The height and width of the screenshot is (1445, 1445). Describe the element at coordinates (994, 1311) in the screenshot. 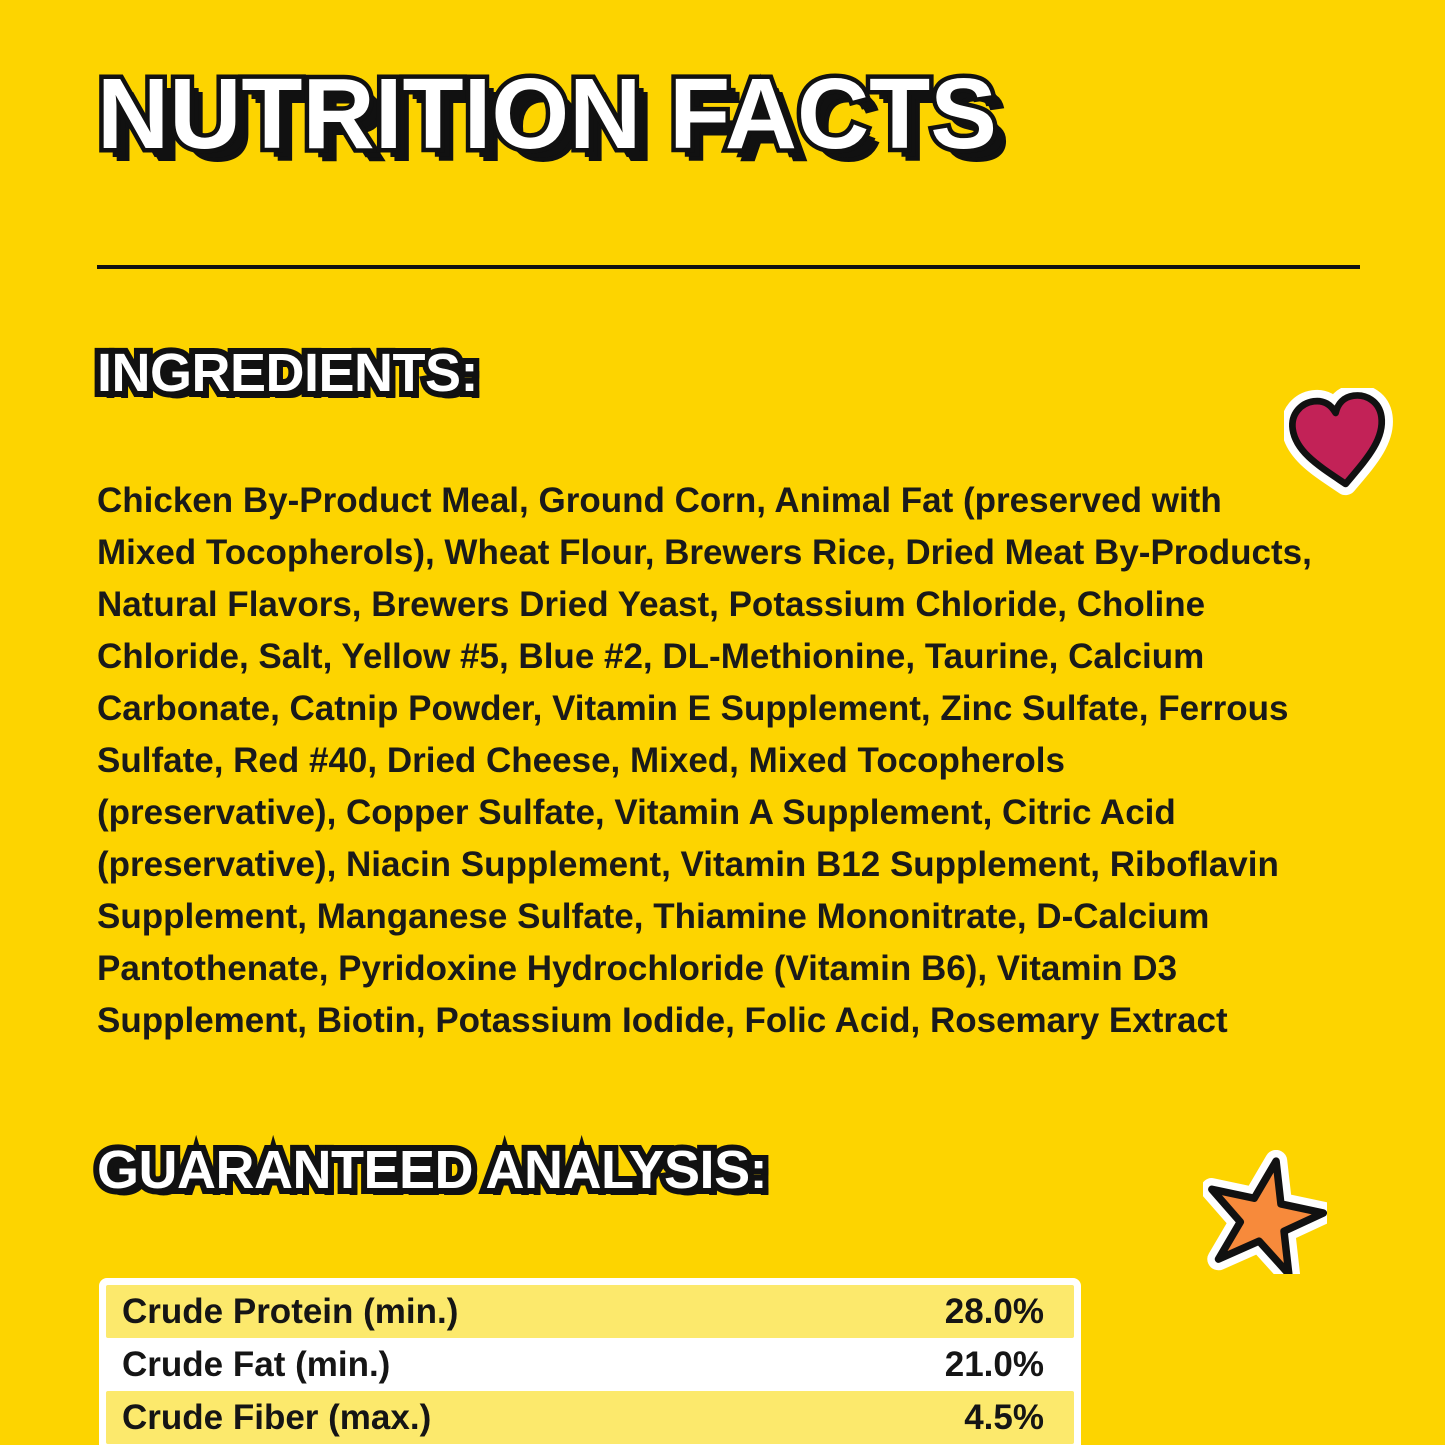

I see `row-value: 28.0%` at that location.